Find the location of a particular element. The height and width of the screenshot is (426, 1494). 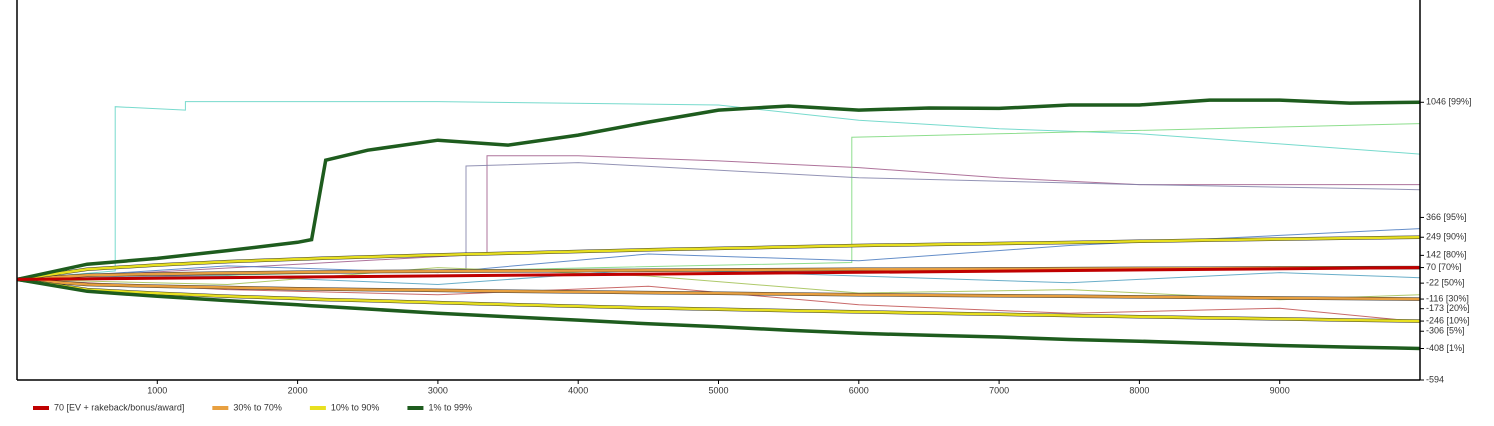

y-tick-label: -173 [20%] is located at coordinates (1448, 308).